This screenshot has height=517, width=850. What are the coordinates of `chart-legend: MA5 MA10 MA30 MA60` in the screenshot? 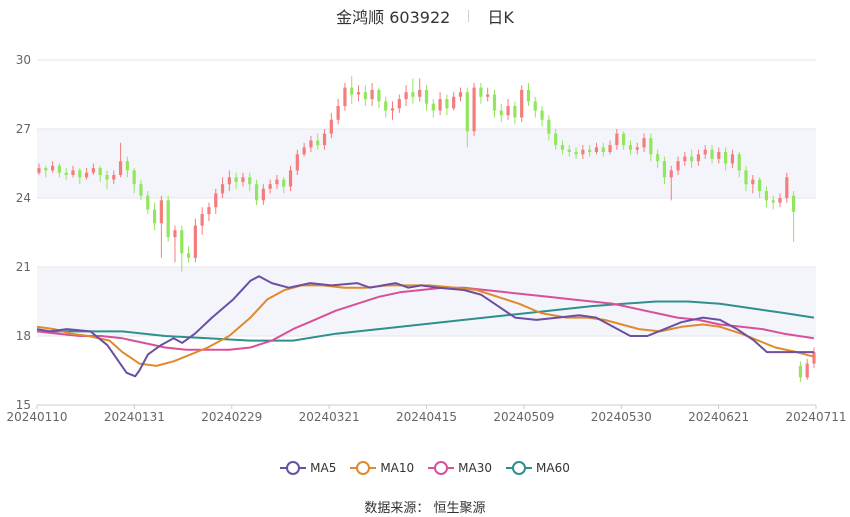 It's located at (425, 468).